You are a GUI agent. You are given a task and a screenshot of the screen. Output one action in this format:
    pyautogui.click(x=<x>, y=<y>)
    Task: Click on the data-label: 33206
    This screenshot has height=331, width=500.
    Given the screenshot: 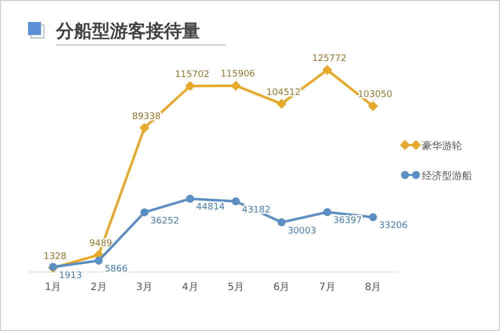 What is the action you would take?
    pyautogui.click(x=393, y=226)
    